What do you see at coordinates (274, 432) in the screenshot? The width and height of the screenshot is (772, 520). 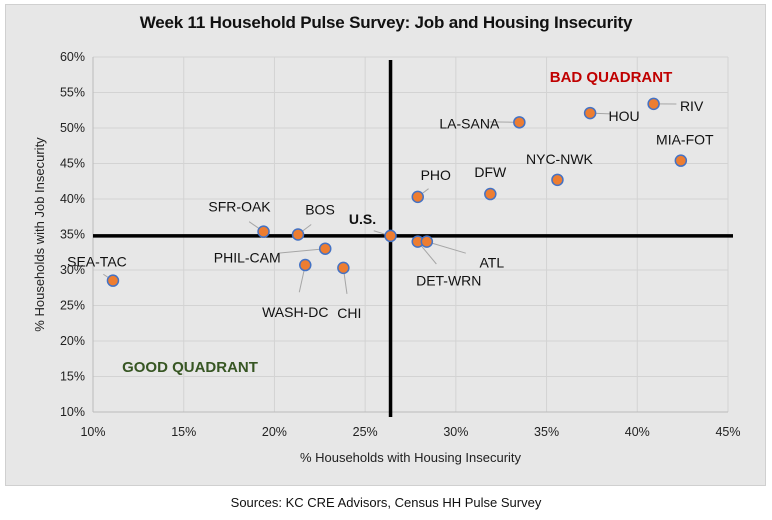 I see `x-tick-label: 20%` at bounding box center [274, 432].